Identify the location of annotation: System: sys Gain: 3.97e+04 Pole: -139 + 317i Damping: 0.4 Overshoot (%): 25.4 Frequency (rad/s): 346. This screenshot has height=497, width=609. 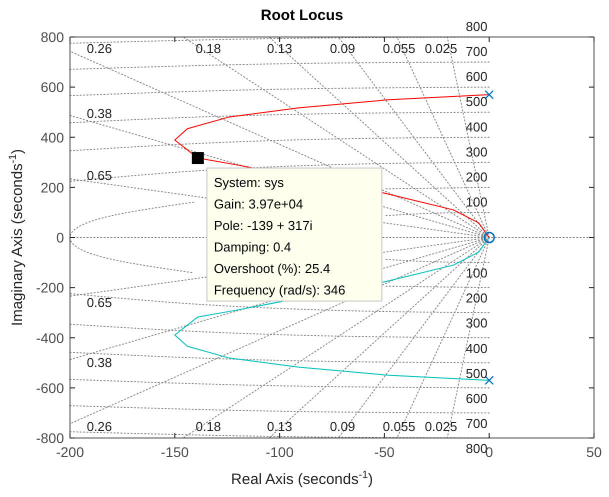
(280, 236).